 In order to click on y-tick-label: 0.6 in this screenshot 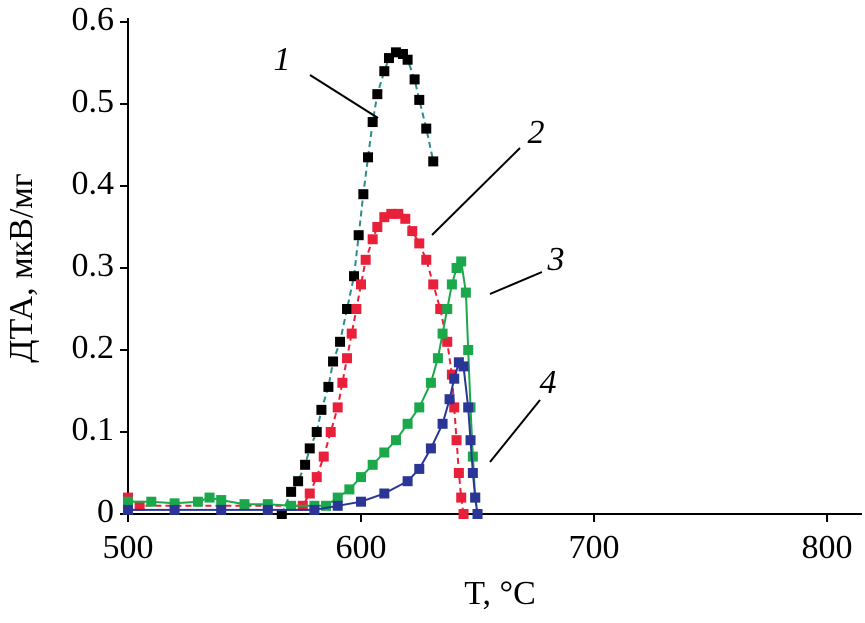, I will do `click(93, 19)`.